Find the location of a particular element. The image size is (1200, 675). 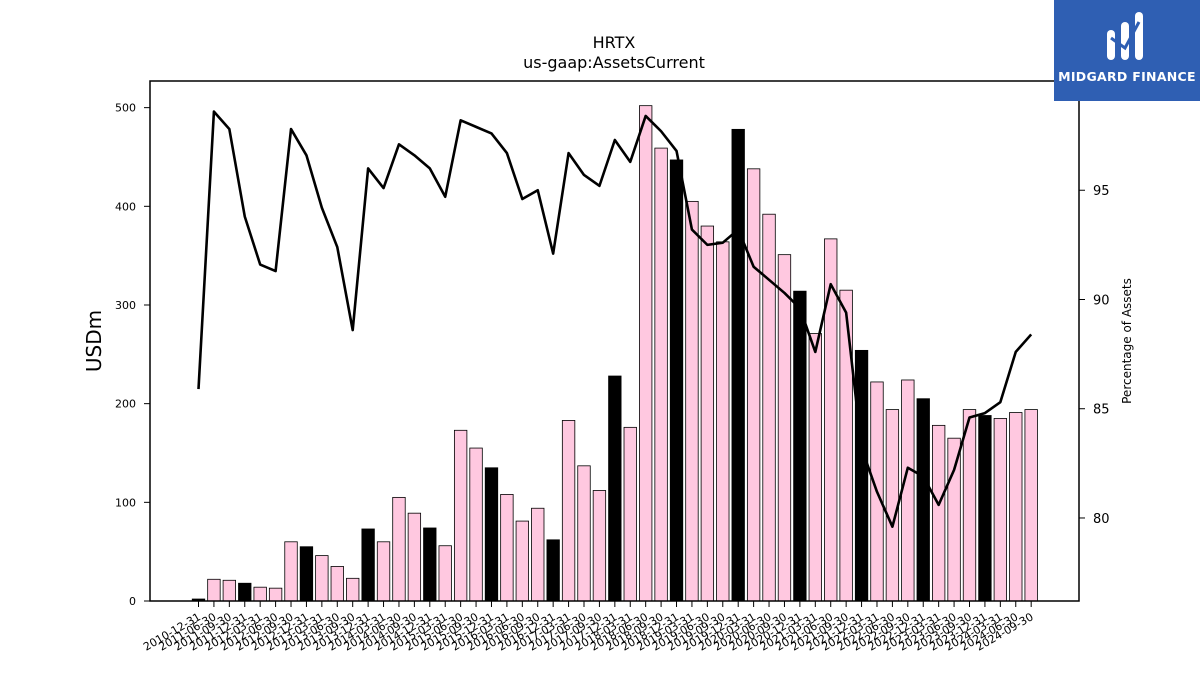

y-tick-label: 400 is located at coordinates (125, 206).